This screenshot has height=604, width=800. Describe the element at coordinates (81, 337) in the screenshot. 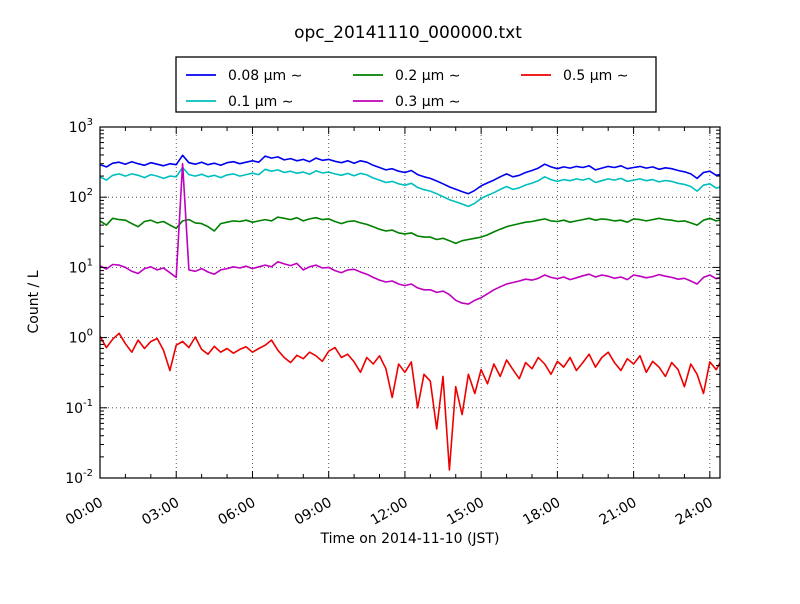

I see `y-tick-label: 10⁰` at that location.